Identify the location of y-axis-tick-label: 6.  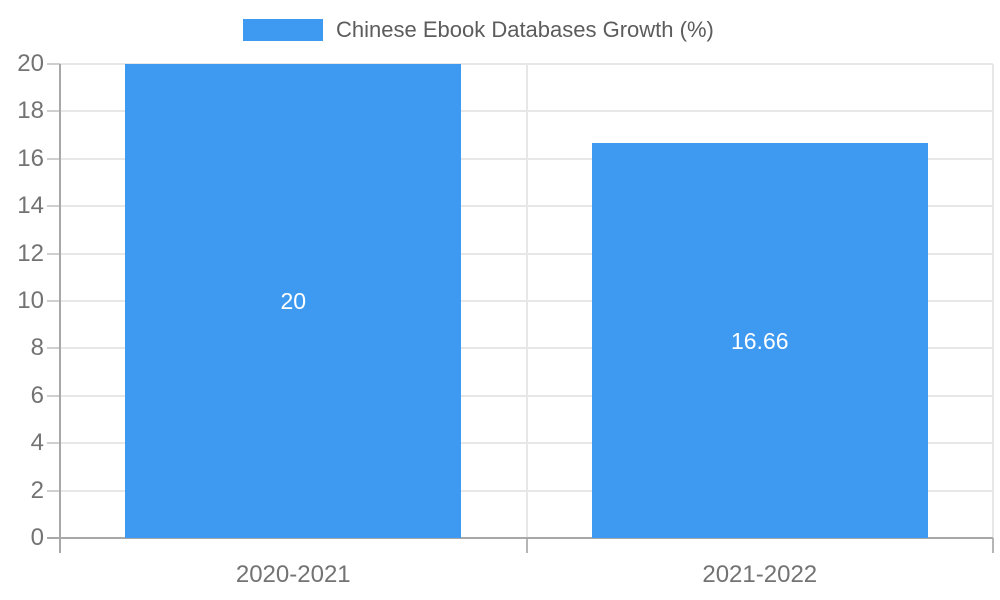
(37, 395).